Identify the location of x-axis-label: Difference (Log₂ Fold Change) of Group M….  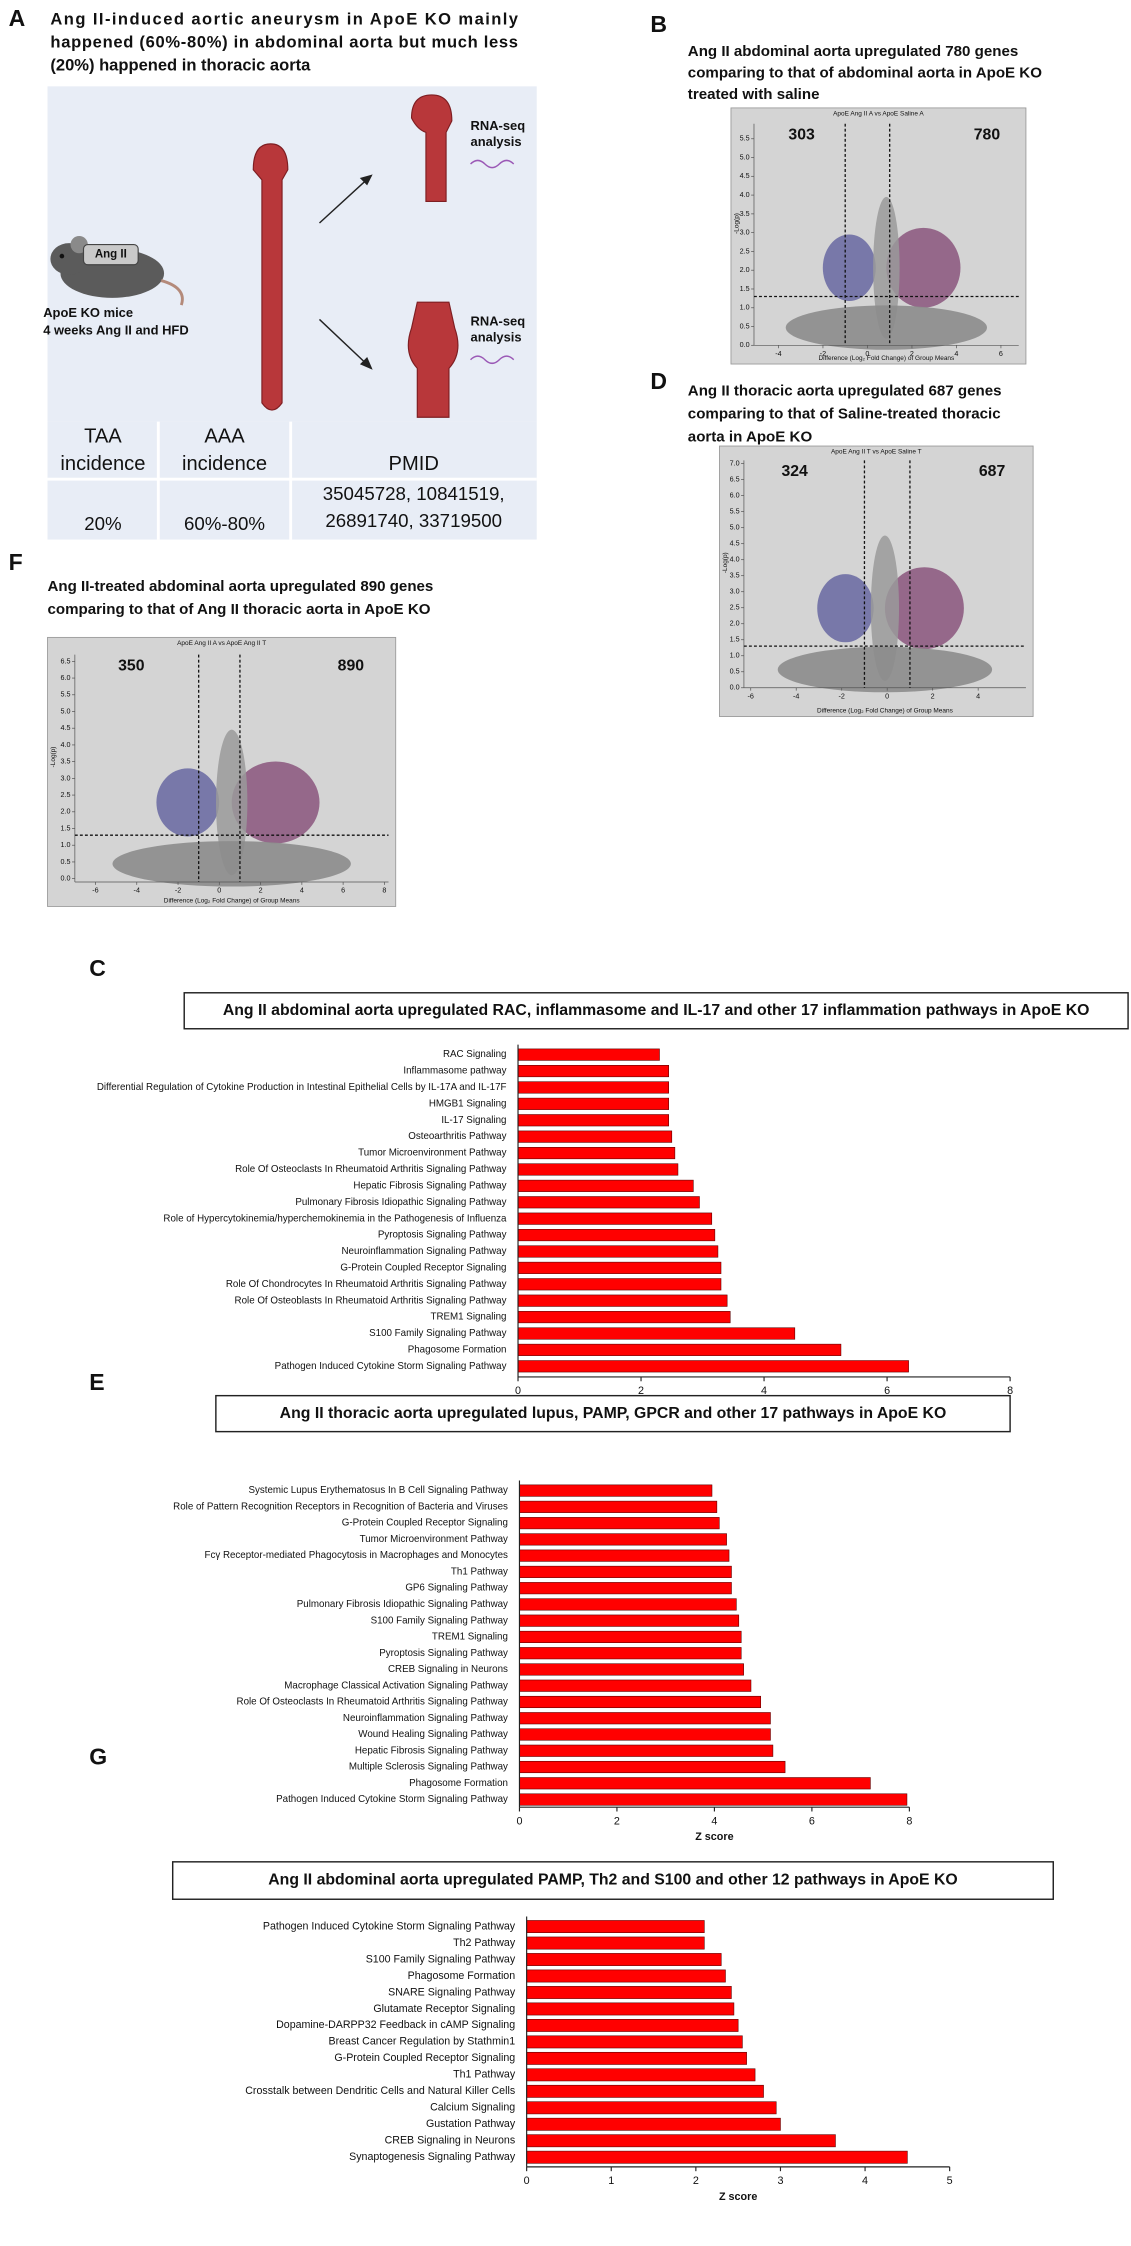
(232, 900).